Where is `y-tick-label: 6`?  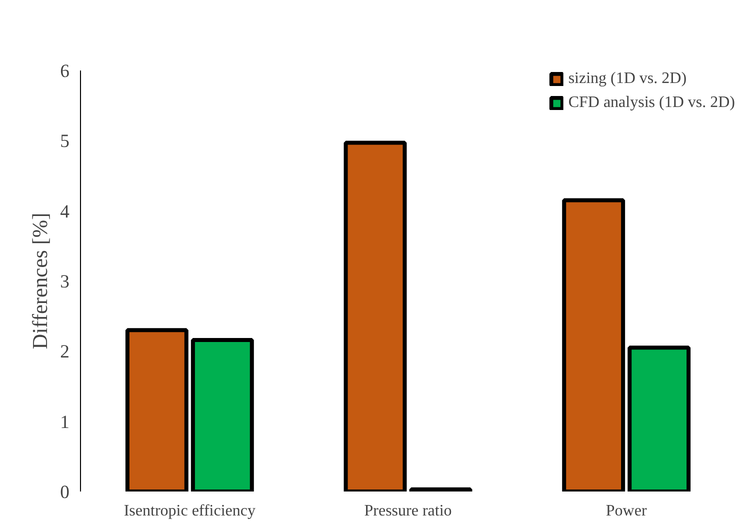 y-tick-label: 6 is located at coordinates (65, 71).